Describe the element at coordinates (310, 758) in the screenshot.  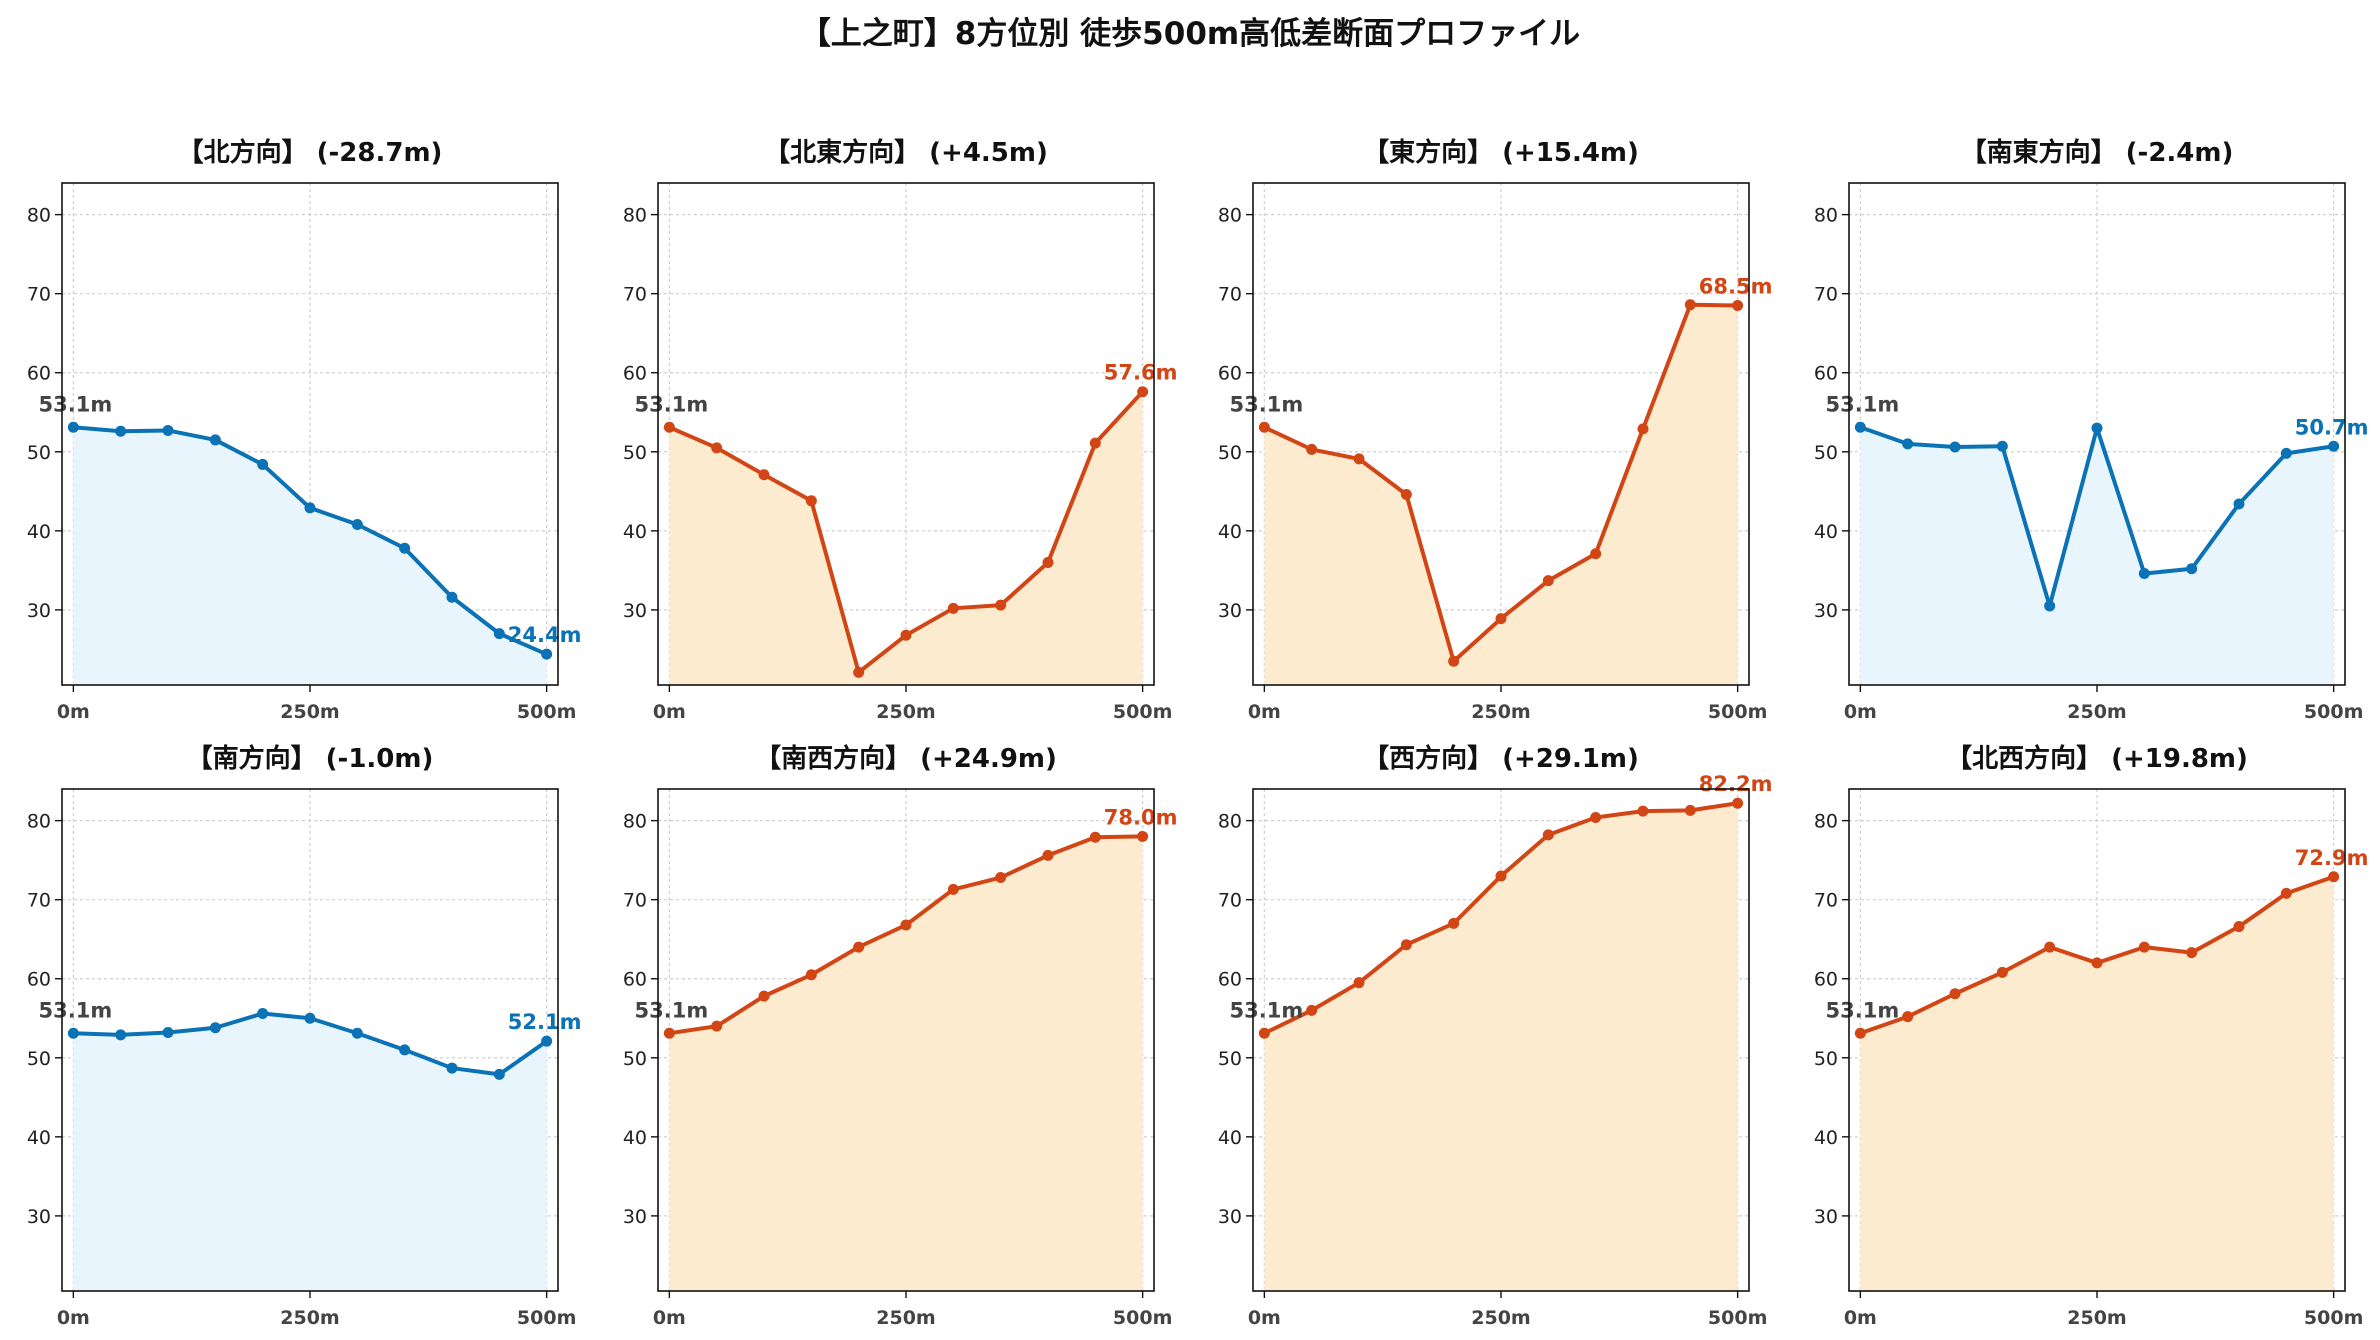
I see `panel-title: 【南方向】 (-1.0m)` at that location.